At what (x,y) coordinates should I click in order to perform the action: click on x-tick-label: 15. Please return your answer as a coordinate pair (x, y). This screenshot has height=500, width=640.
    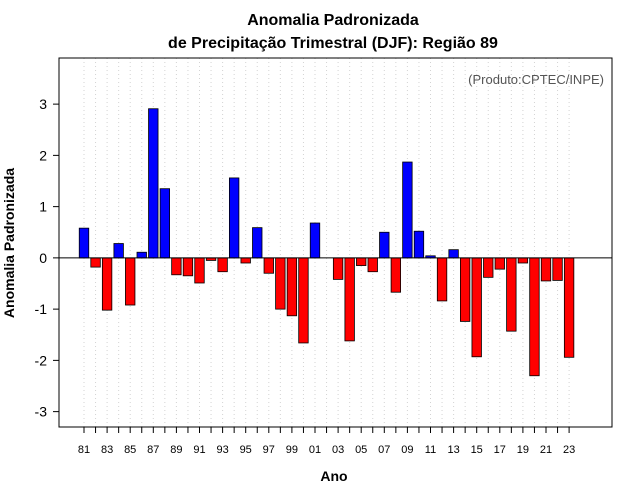
    Looking at the image, I should click on (477, 450).